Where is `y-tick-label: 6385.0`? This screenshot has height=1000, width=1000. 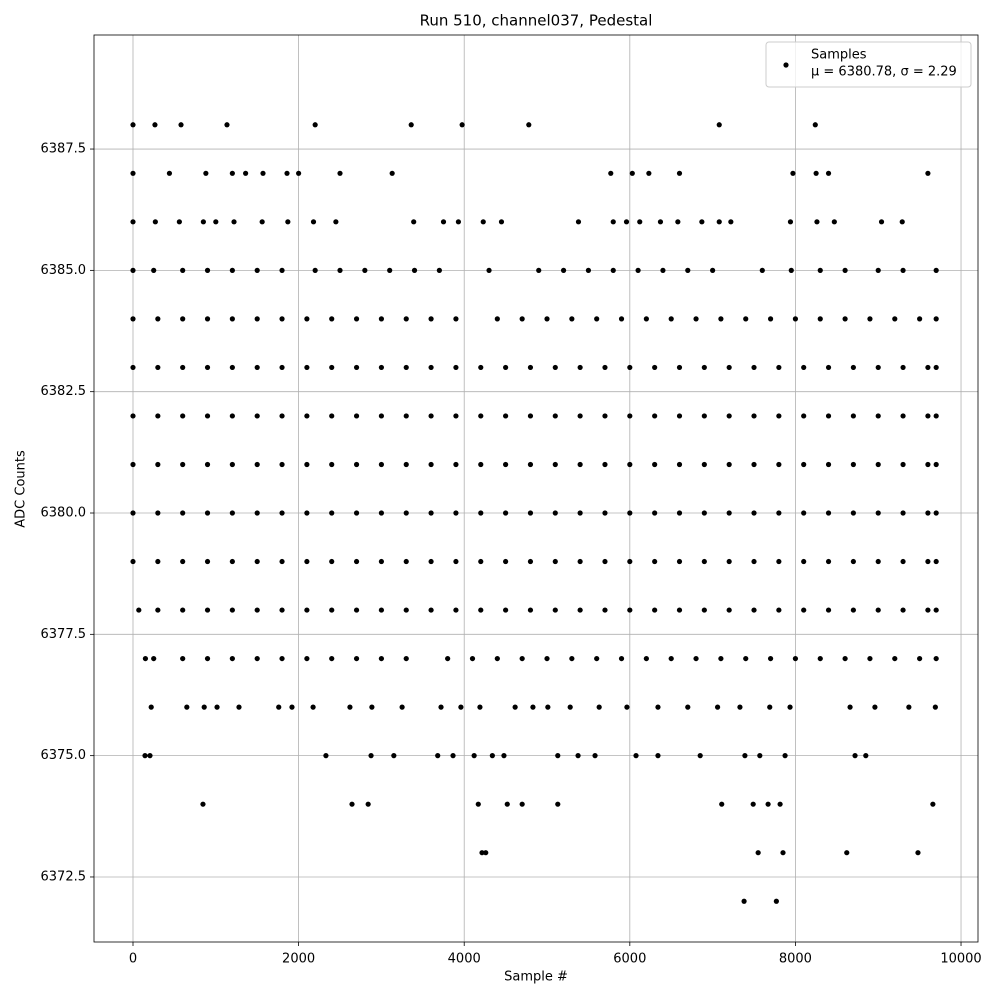
y-tick-label: 6385.0 is located at coordinates (64, 270).